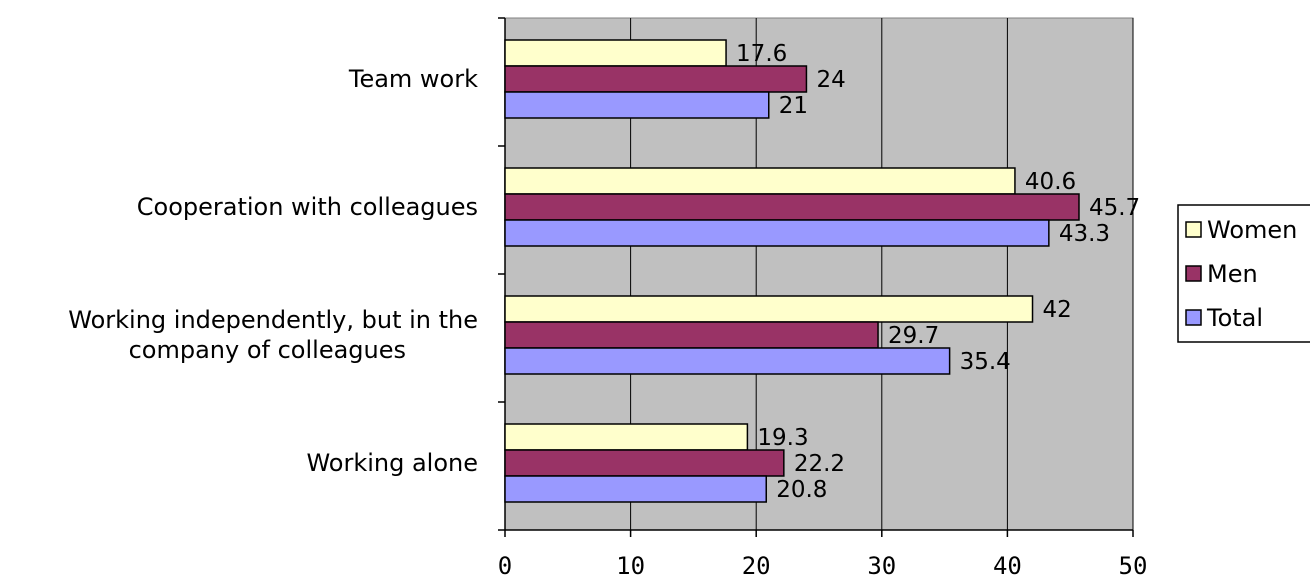 The height and width of the screenshot is (582, 1310). I want to click on category-label-line: Working alone, so click(392, 463).